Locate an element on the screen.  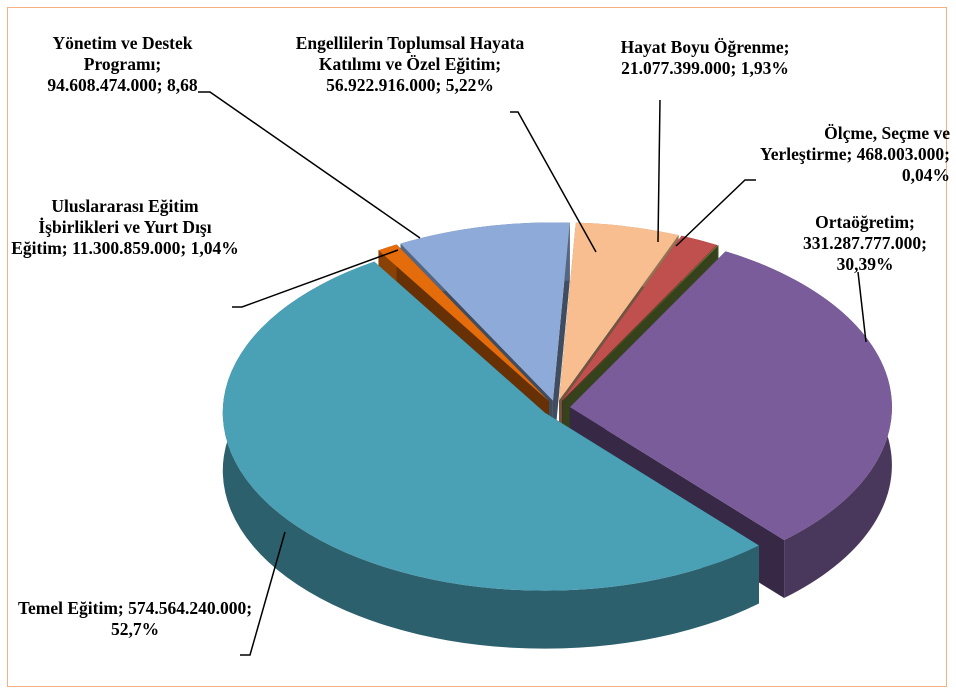
slice-side is located at coordinates (561, 340).